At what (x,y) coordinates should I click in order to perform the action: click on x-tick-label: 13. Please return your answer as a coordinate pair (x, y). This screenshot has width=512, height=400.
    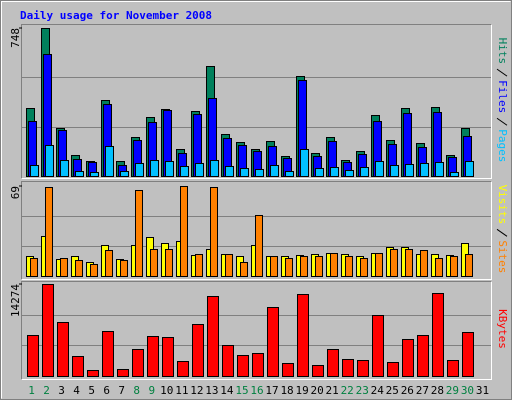
    Looking at the image, I should click on (211, 390).